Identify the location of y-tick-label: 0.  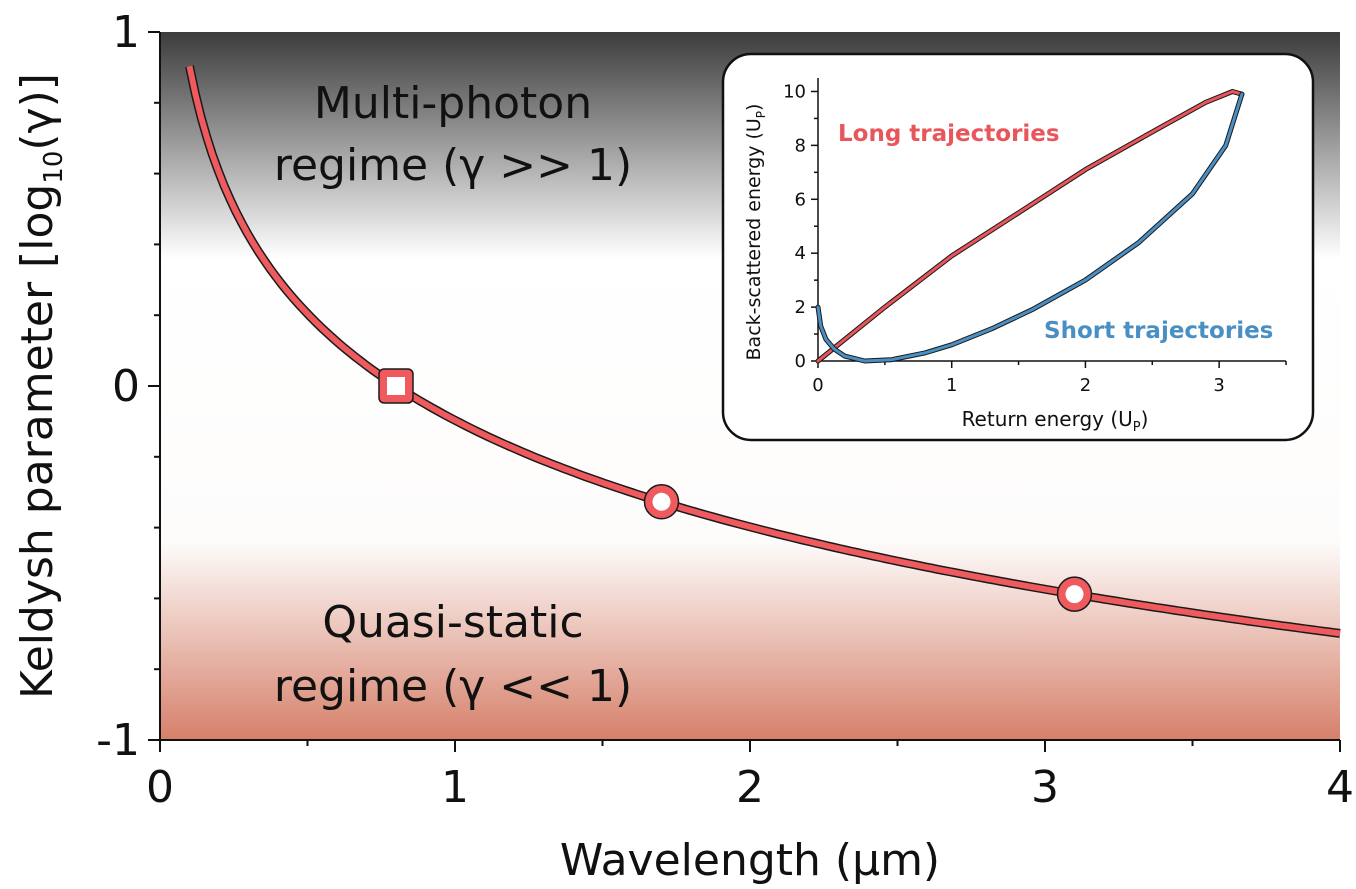
(126, 386).